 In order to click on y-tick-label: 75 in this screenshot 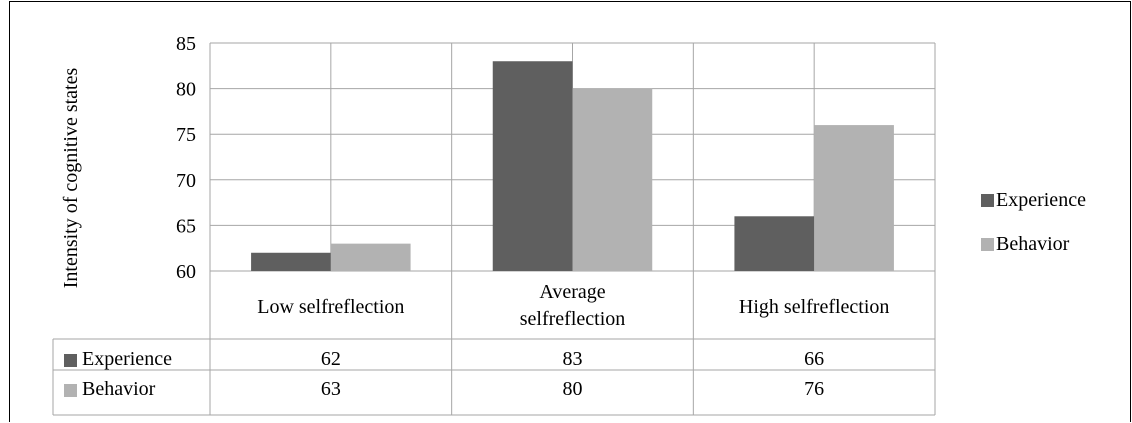, I will do `click(186, 135)`.